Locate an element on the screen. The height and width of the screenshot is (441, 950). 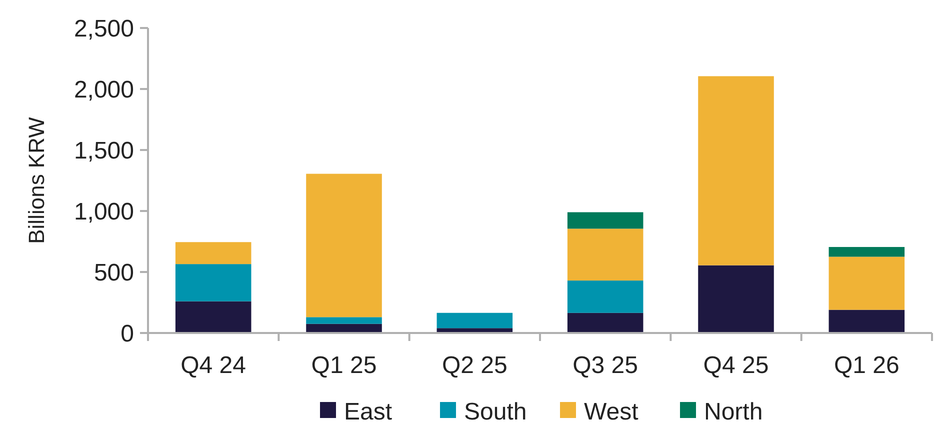
y-tick-label: 2,000 is located at coordinates (104, 90).